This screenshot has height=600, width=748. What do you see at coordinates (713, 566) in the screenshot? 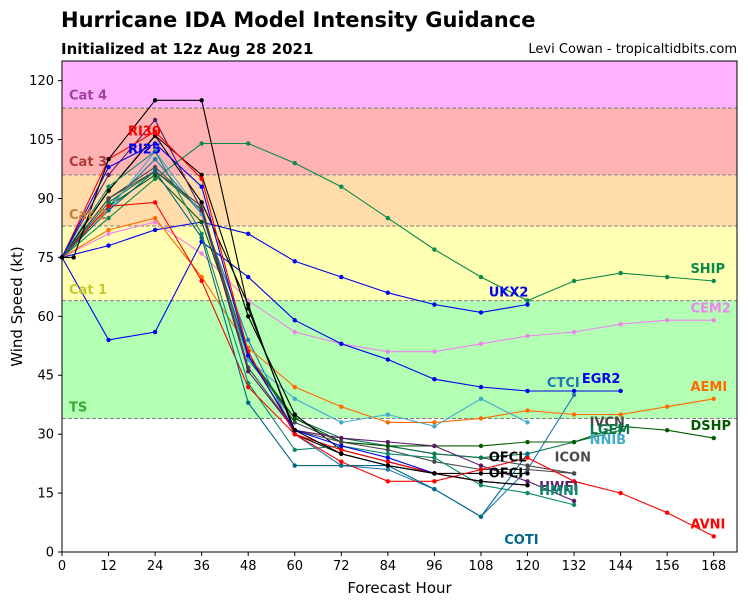
I see `x-tick-label: 168` at bounding box center [713, 566].